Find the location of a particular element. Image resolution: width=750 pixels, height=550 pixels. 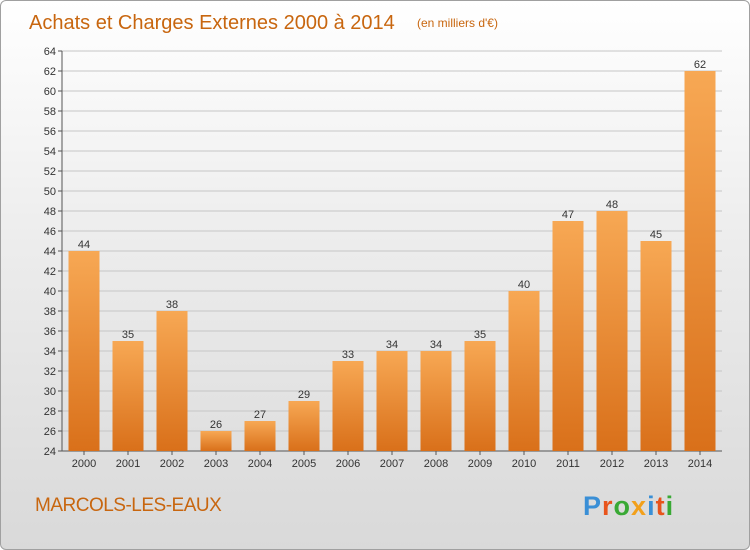

y-tick-label: 28 is located at coordinates (50, 412).